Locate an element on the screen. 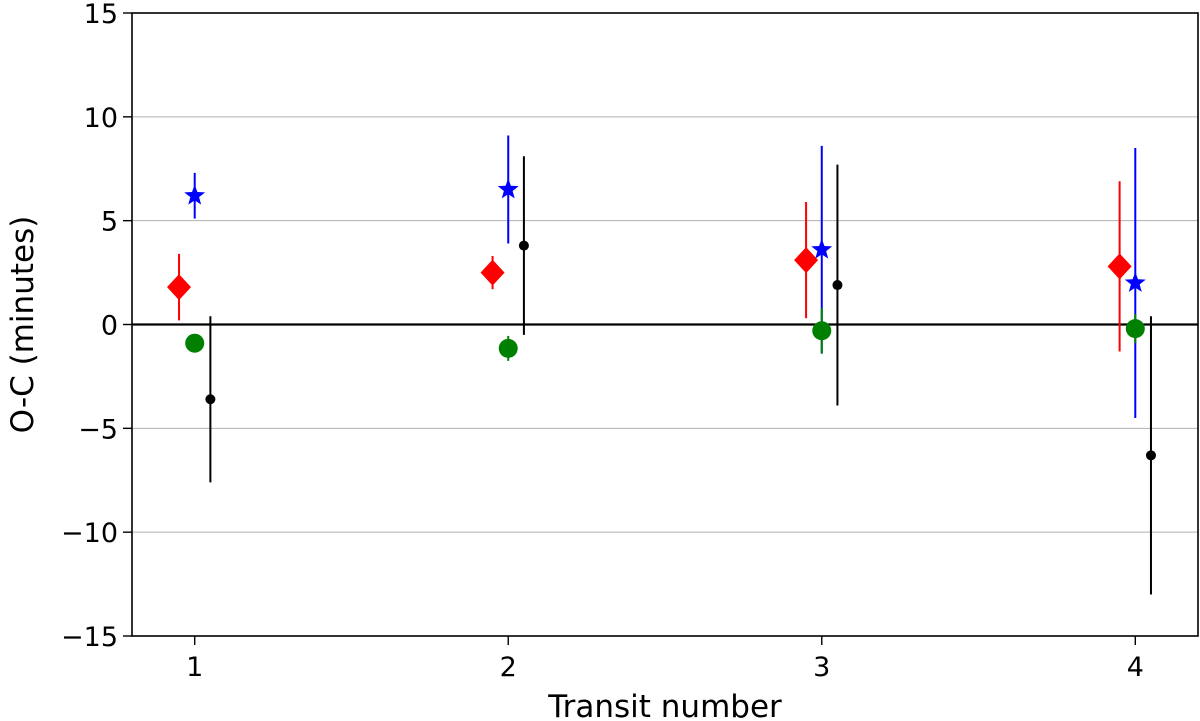  y-axis-label: O-C (minutes) is located at coordinates (23, 325).